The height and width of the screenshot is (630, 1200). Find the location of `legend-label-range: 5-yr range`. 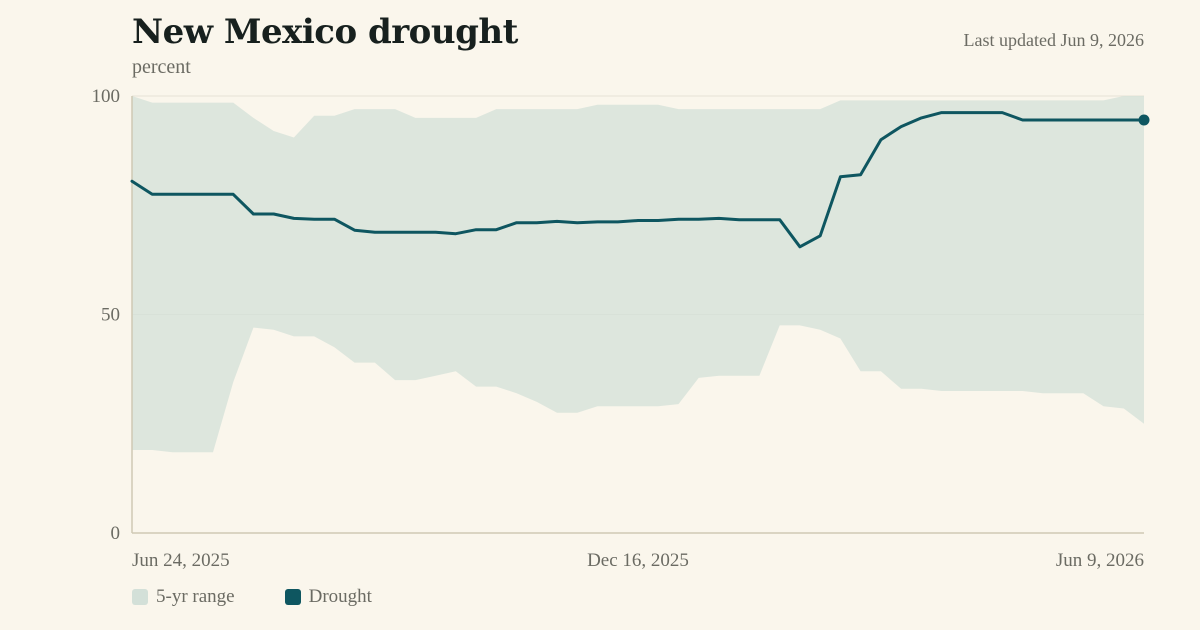

legend-label-range: 5-yr range is located at coordinates (195, 596).